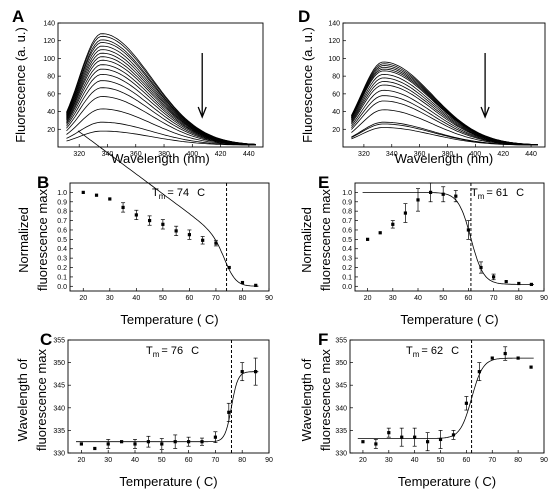  What do you see at coordinates (160, 85) in the screenshot?
I see `panel-a-plot-frame` at bounding box center [160, 85].